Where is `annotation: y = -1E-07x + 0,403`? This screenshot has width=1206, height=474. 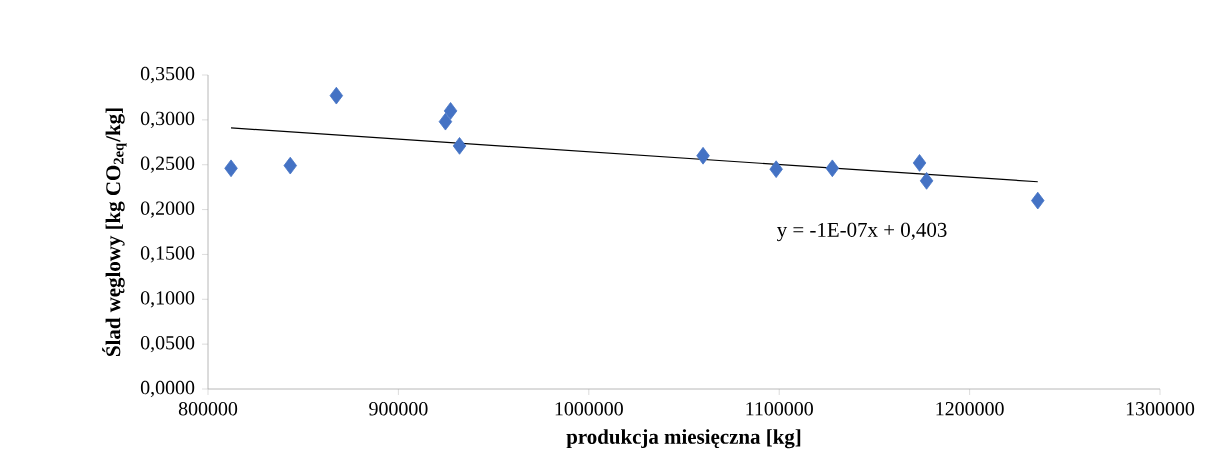
annotation: y = -1E-07x + 0,403 is located at coordinates (861, 232).